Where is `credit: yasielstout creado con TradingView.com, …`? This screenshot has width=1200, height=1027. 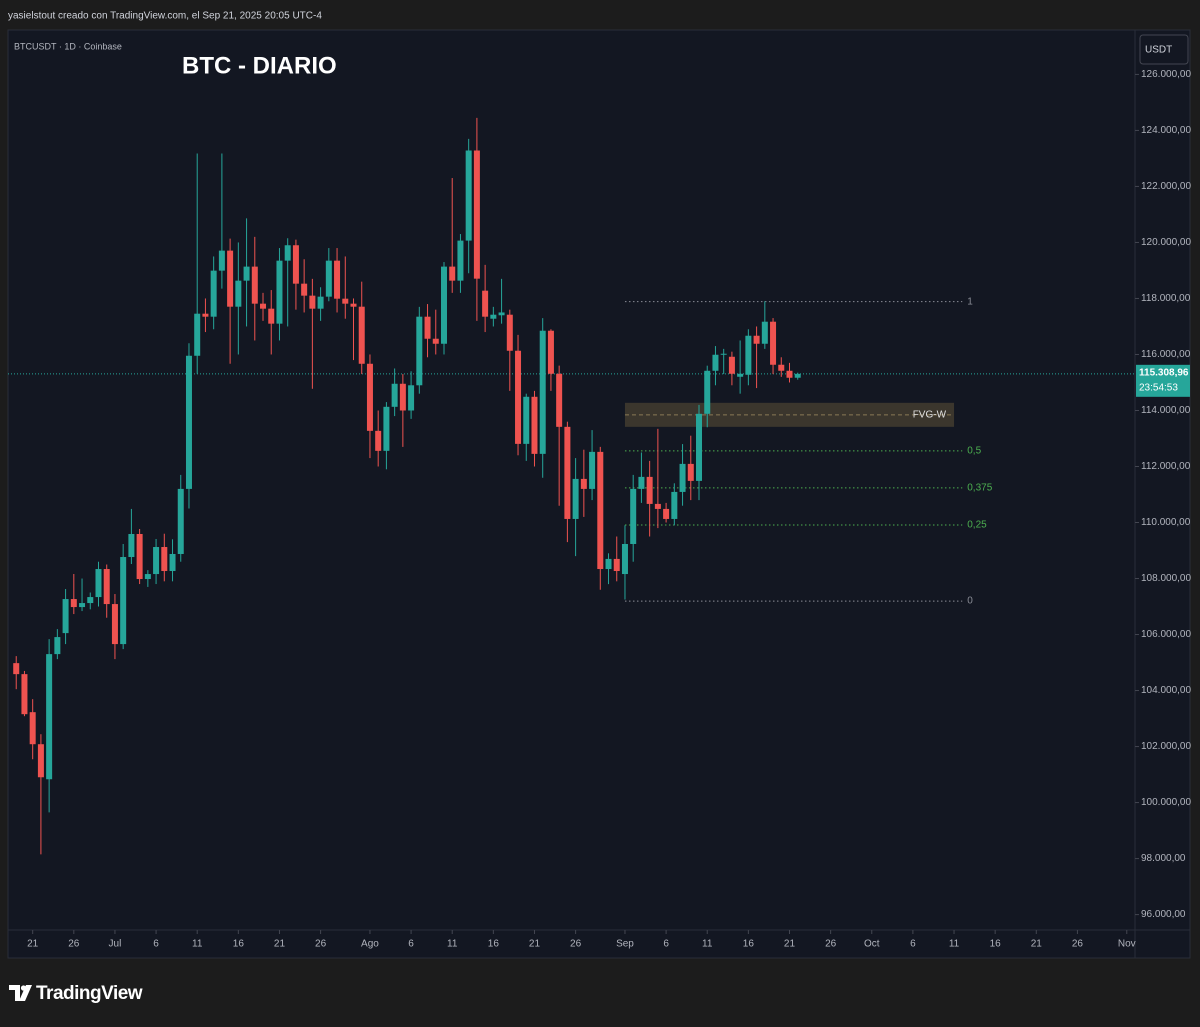
credit: yasielstout creado con TradingView.com, … is located at coordinates (165, 16).